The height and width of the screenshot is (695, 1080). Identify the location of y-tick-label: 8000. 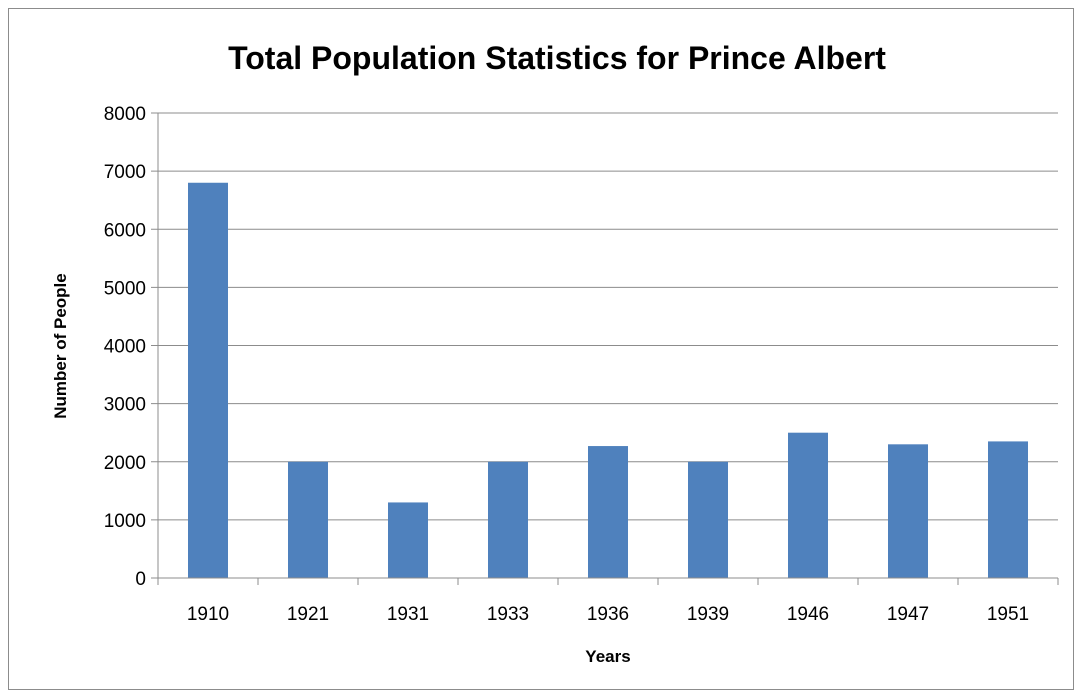
(125, 114).